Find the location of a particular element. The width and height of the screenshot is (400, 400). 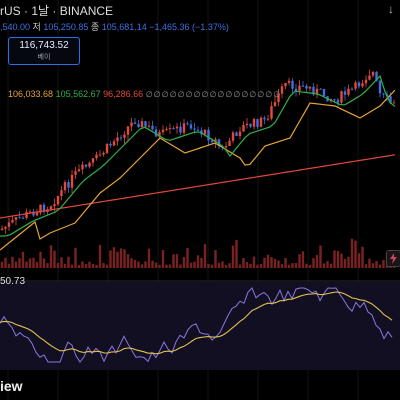

lightning-icon is located at coordinates (393, 258).